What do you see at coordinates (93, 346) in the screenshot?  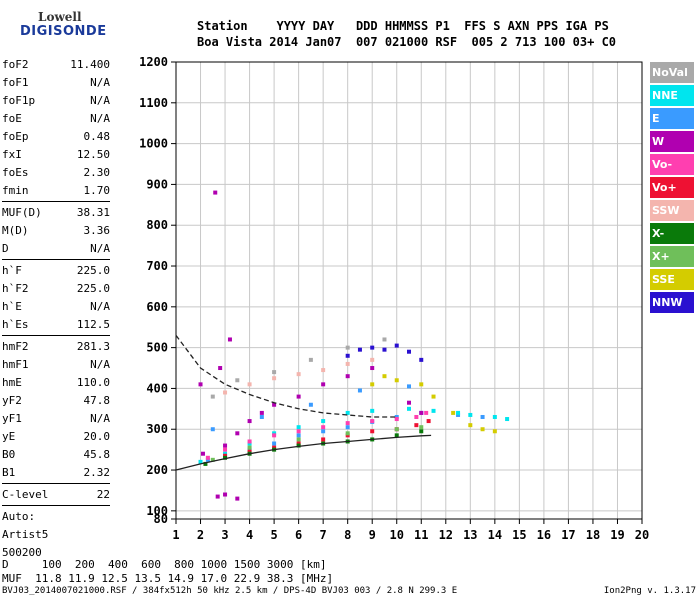 I see `param-value: 281.3` at bounding box center [93, 346].